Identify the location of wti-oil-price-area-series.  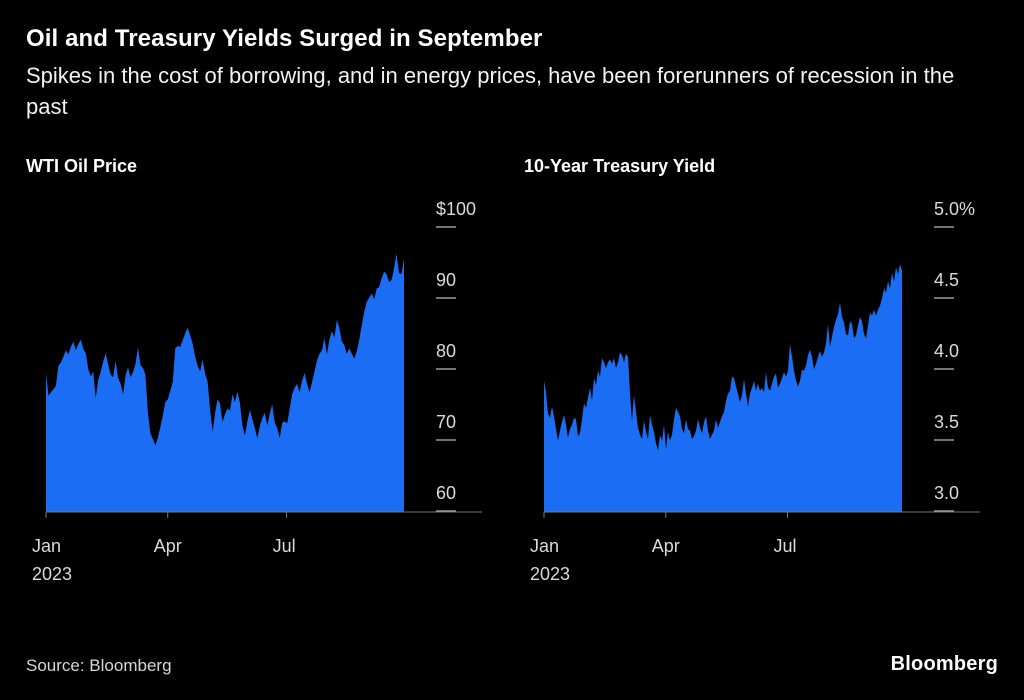
(225, 383).